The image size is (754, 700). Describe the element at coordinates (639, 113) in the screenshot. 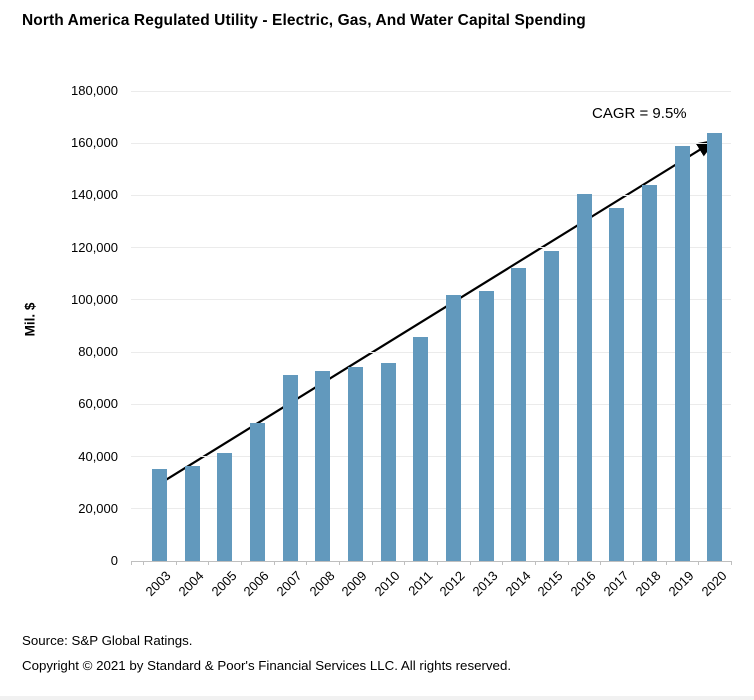

I see `cagr-annotation: CAGR = 9.5%` at that location.